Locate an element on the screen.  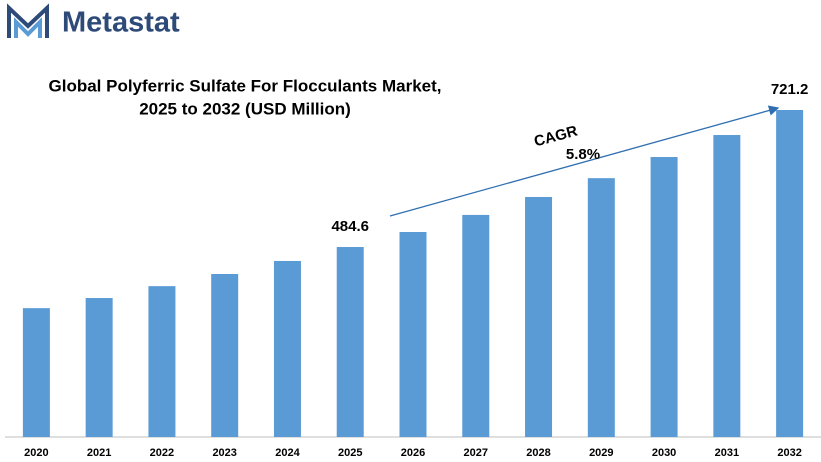
brand: Metastat is located at coordinates (121, 23).